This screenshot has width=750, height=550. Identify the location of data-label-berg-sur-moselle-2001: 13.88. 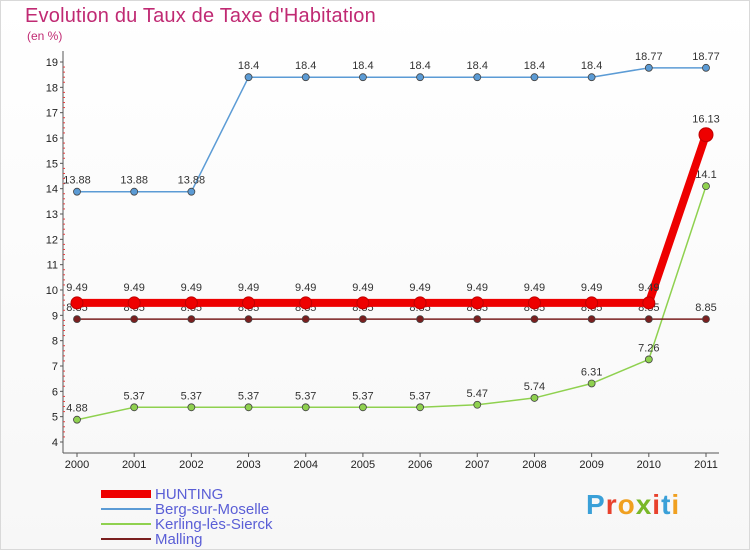
(134, 181).